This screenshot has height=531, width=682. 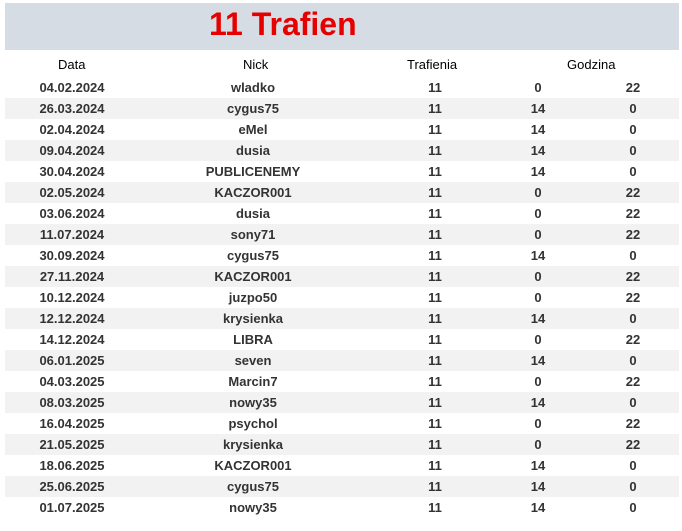 What do you see at coordinates (342, 402) in the screenshot?
I see `table-row: 08.03.2025 nowy35 11 14 0` at bounding box center [342, 402].